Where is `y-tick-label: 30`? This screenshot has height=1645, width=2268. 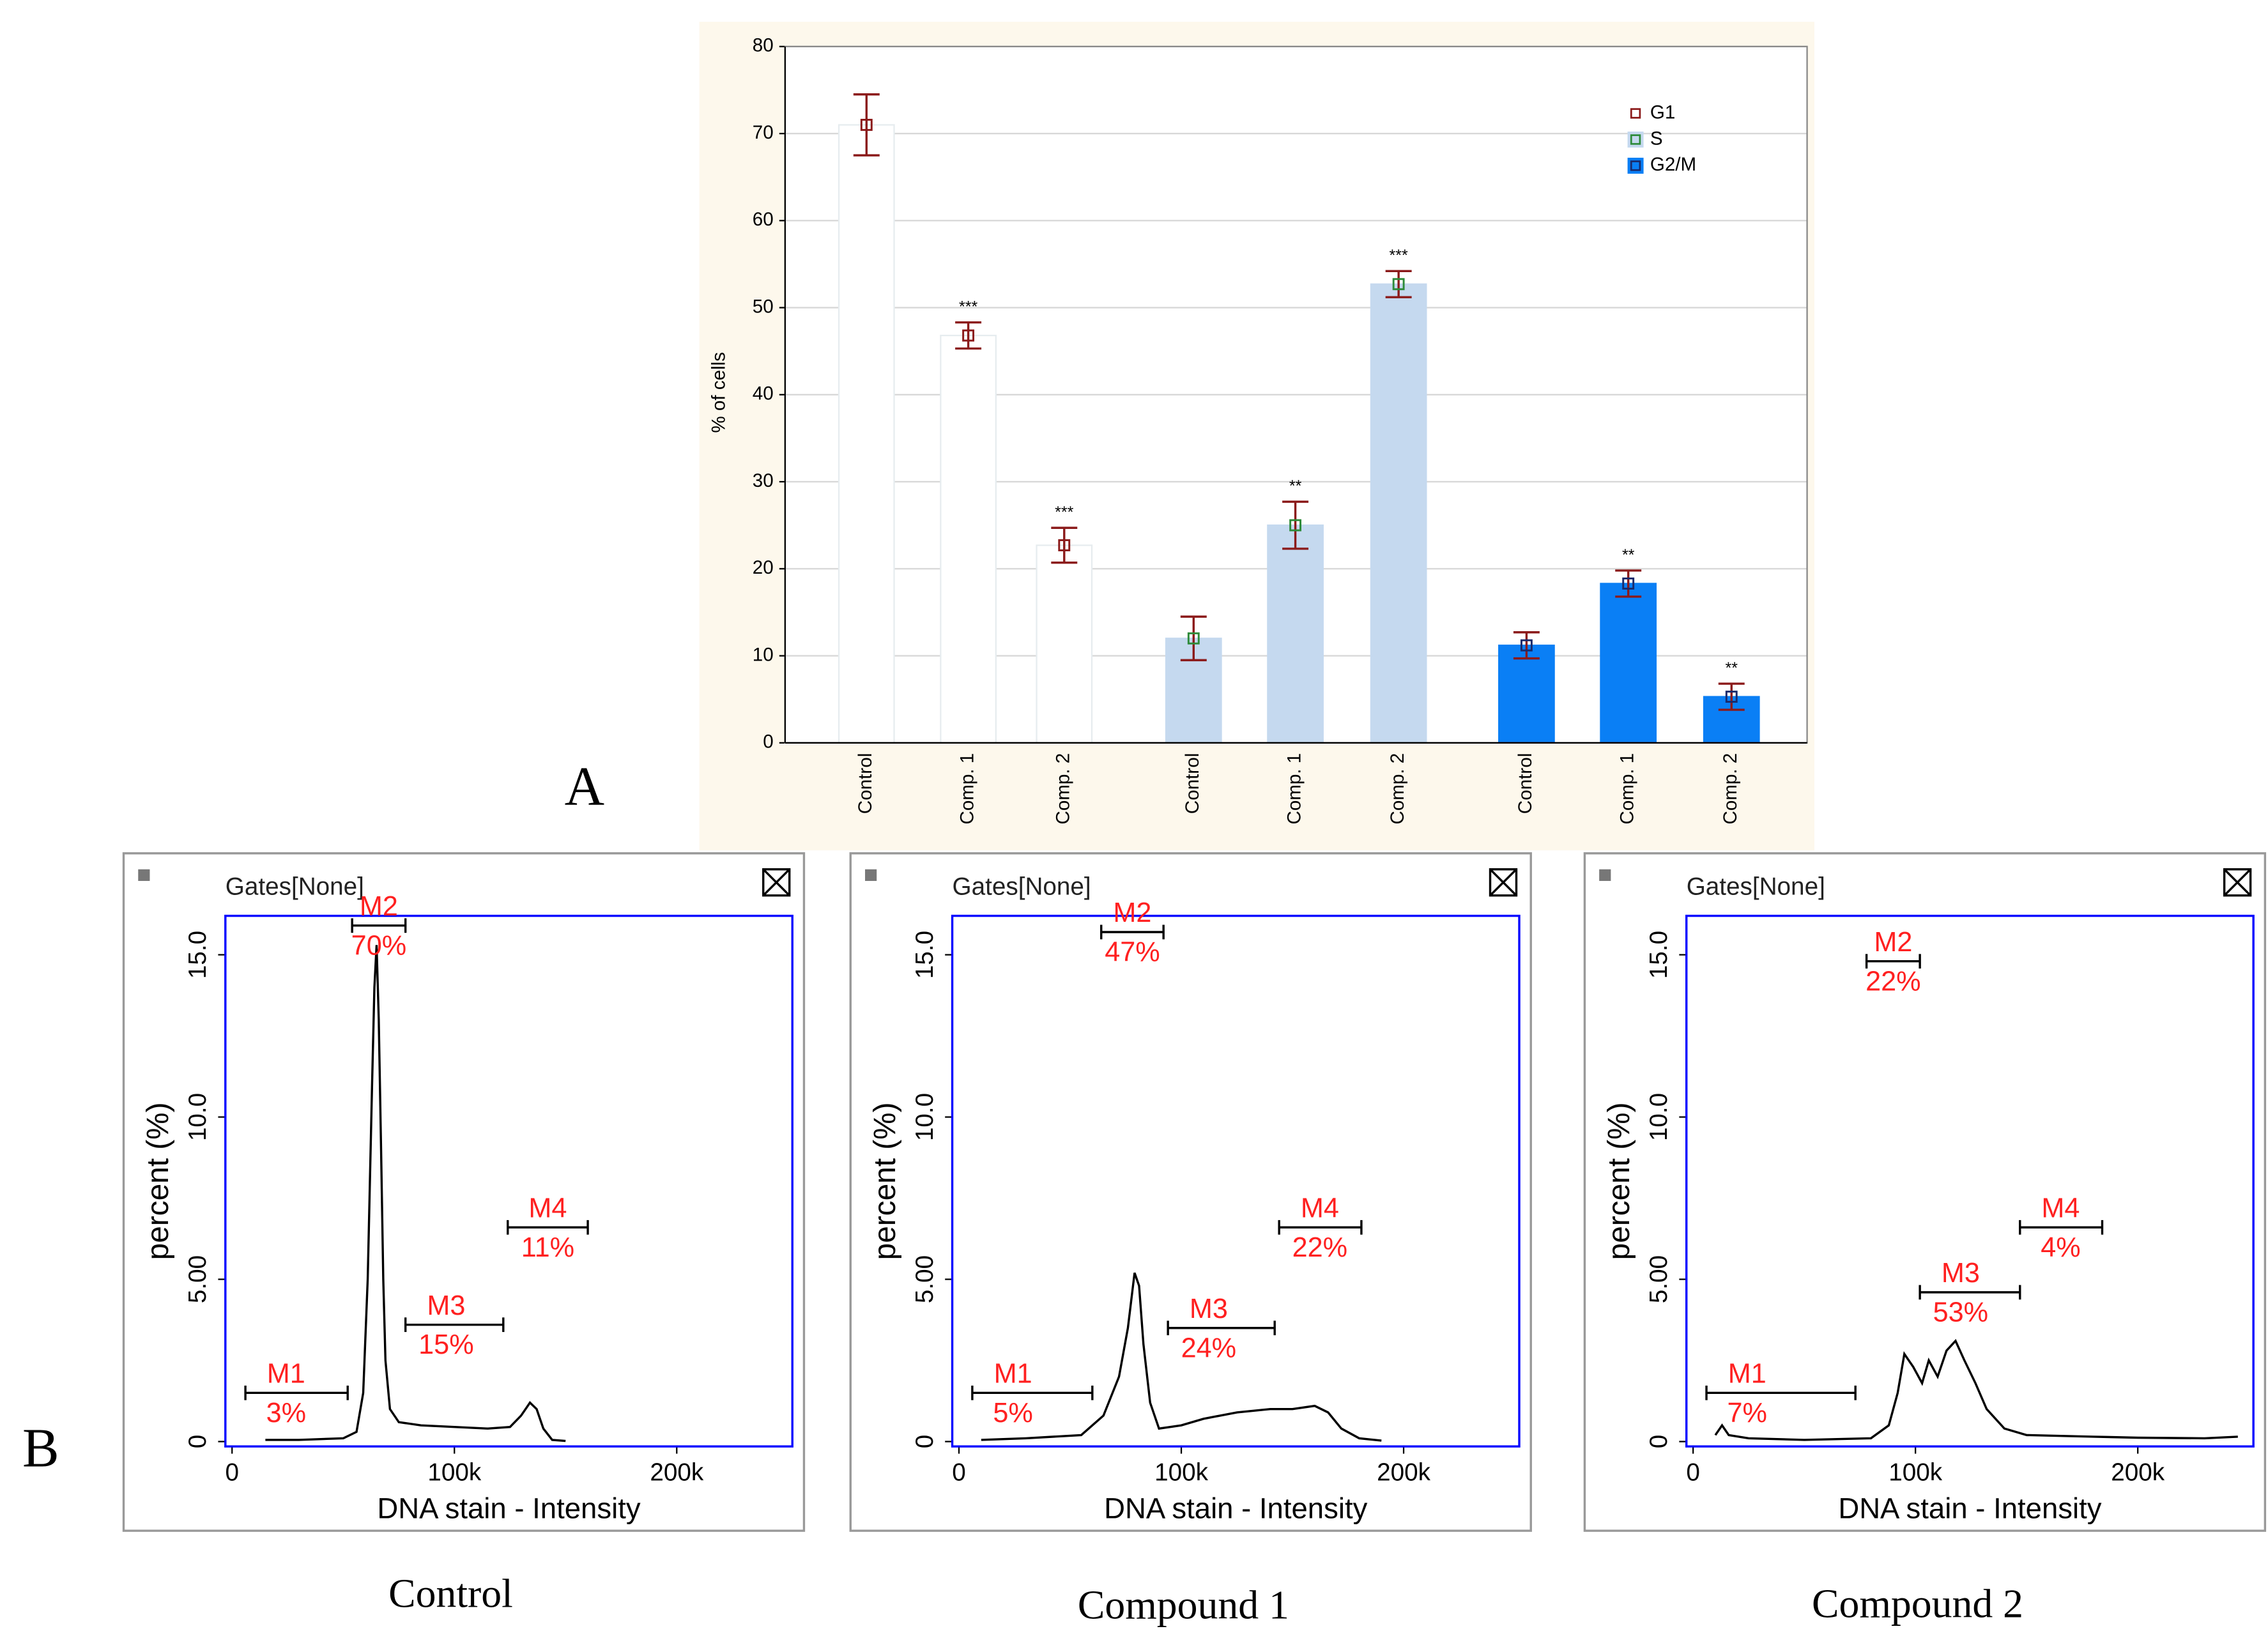
y-tick-label: 30 is located at coordinates (763, 480).